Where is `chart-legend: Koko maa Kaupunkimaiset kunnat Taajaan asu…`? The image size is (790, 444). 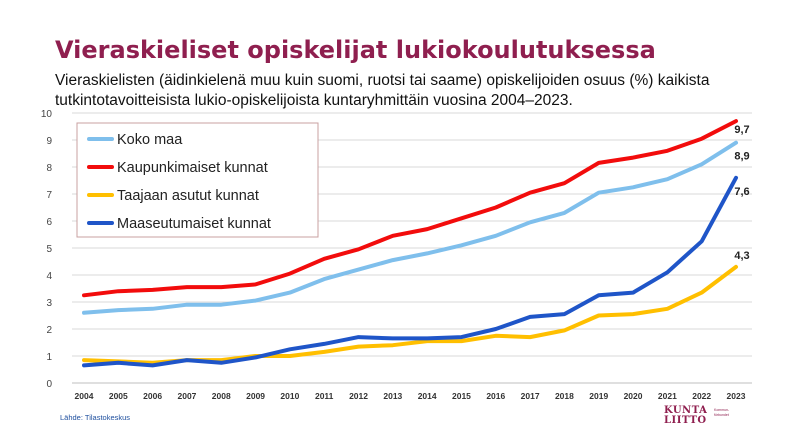
chart-legend: Koko maa Kaupunkimaiset kunnat Taajaan asu… is located at coordinates (197, 180).